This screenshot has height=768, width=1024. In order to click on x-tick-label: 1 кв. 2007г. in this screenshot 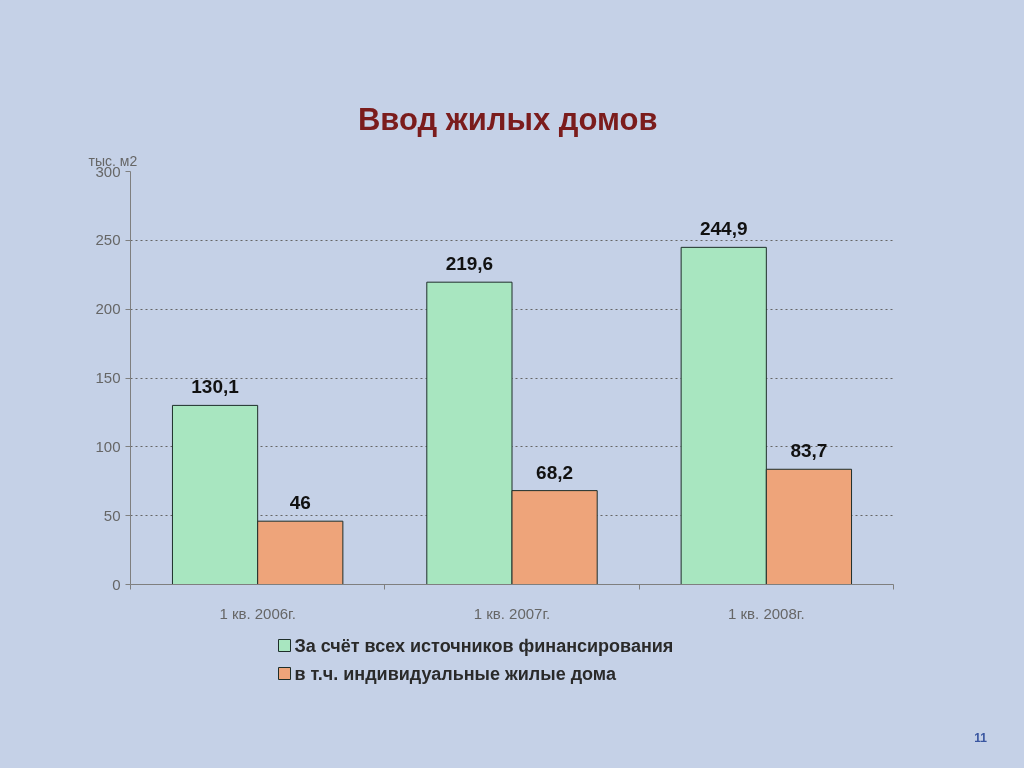, I will do `click(512, 613)`.